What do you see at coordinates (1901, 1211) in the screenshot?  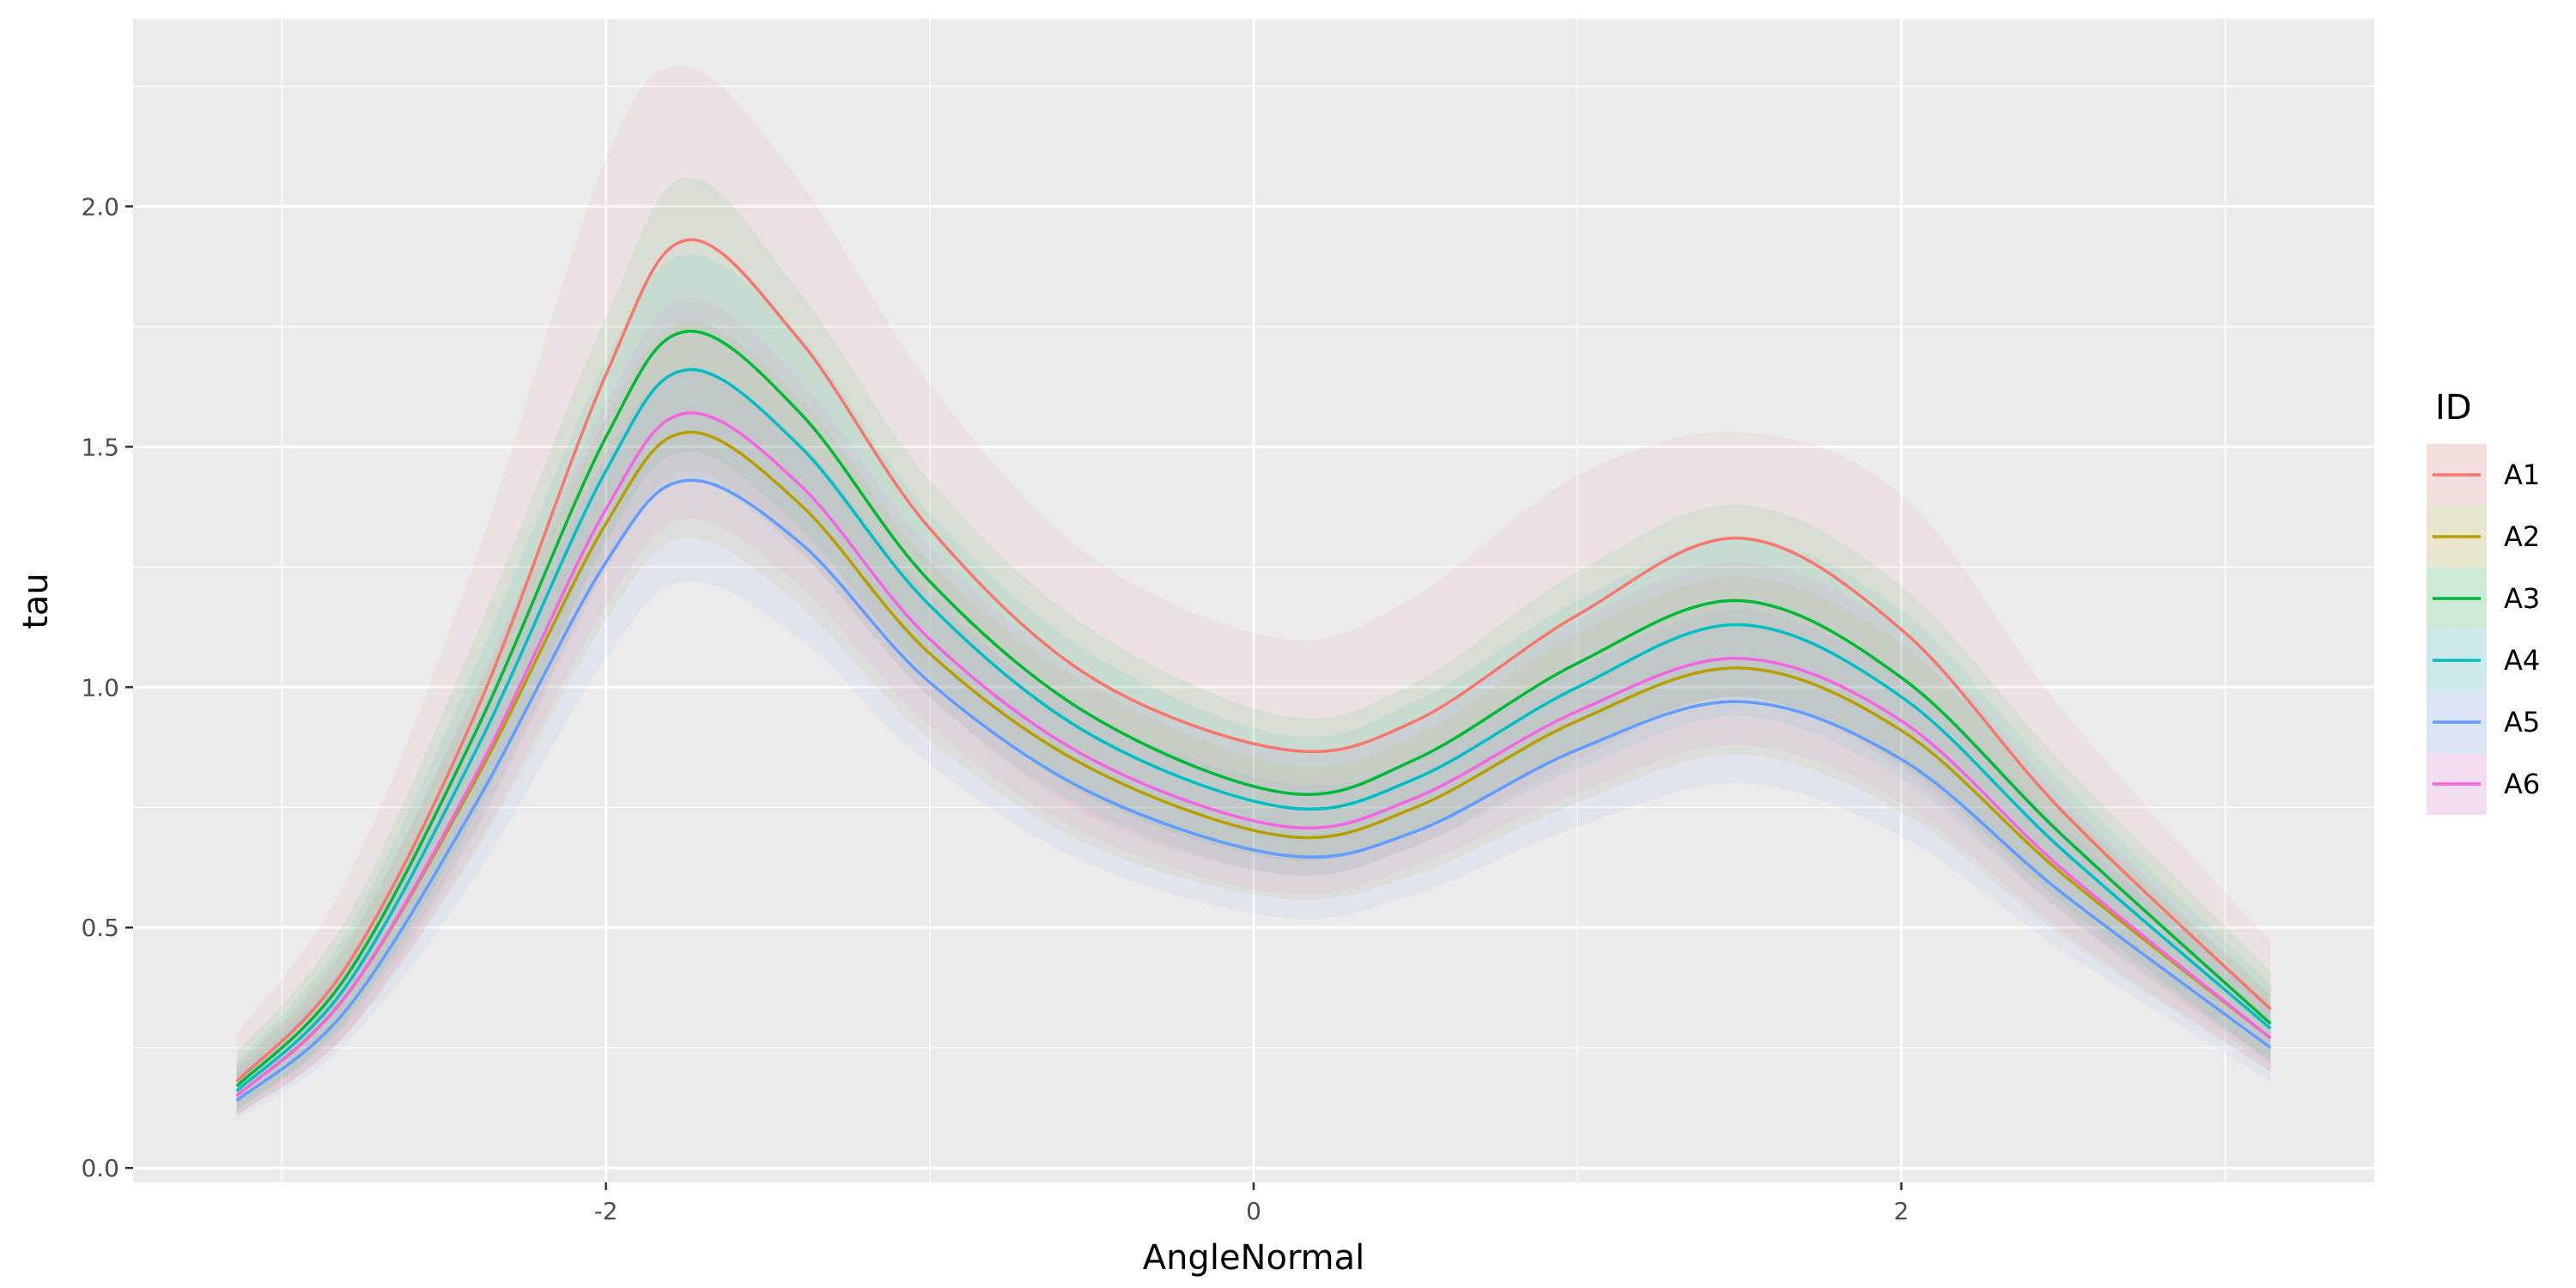 I see `x-tick-label: 2` at bounding box center [1901, 1211].